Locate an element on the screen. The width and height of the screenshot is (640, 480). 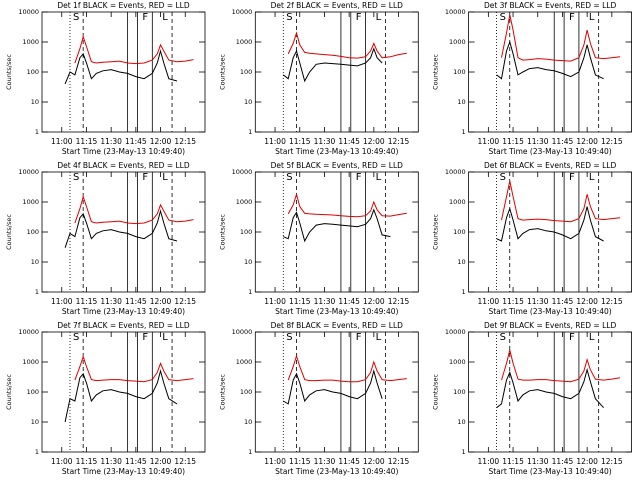
chart-title: Det 7f BLACK = Events, RED = LLD is located at coordinates (123, 325).